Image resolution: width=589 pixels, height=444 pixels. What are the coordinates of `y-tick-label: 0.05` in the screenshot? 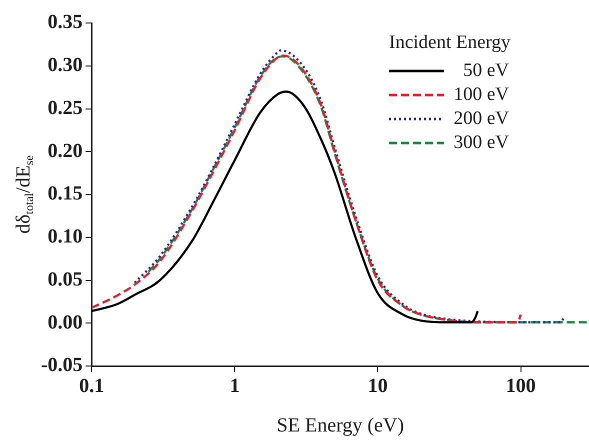 It's located at (65, 279).